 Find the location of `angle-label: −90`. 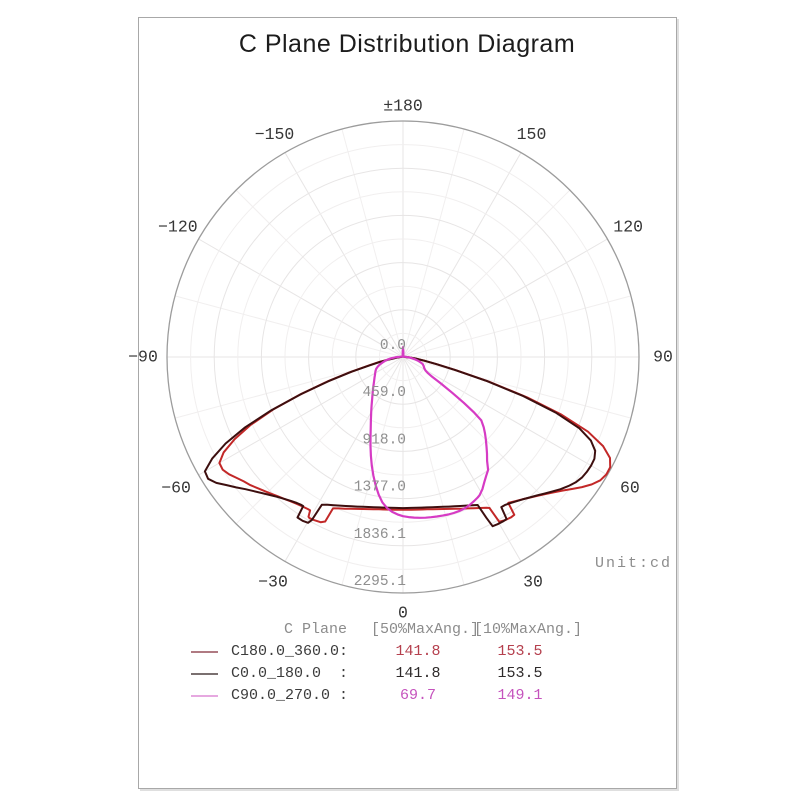

angle-label: −90 is located at coordinates (143, 356).